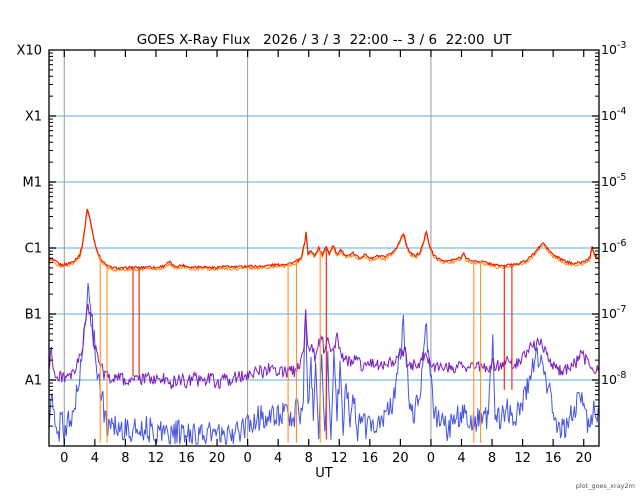 This screenshot has width=640, height=500. Describe the element at coordinates (33, 249) in the screenshot. I see `y-left-label-C1: C1` at that location.